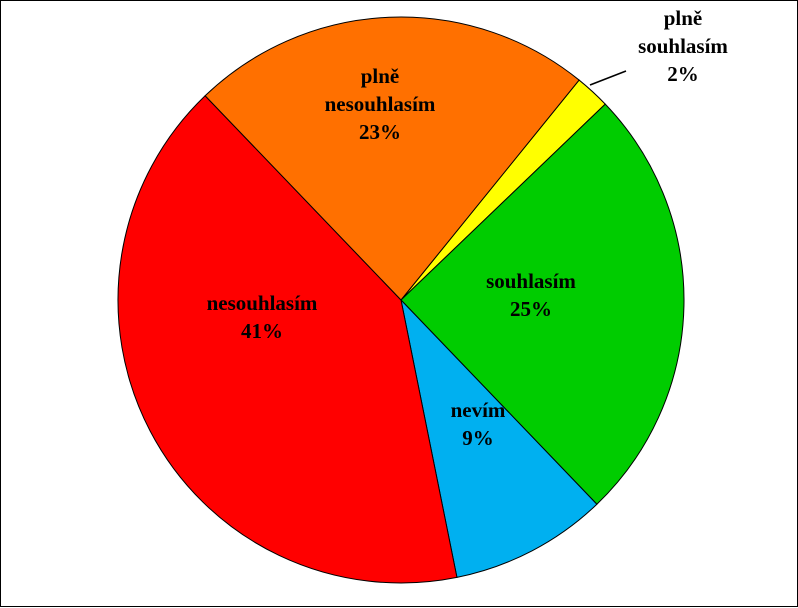 Image resolution: width=798 pixels, height=608 pixels. Describe the element at coordinates (262, 317) in the screenshot. I see `slice-label: nesouhlasím 41%` at that location.